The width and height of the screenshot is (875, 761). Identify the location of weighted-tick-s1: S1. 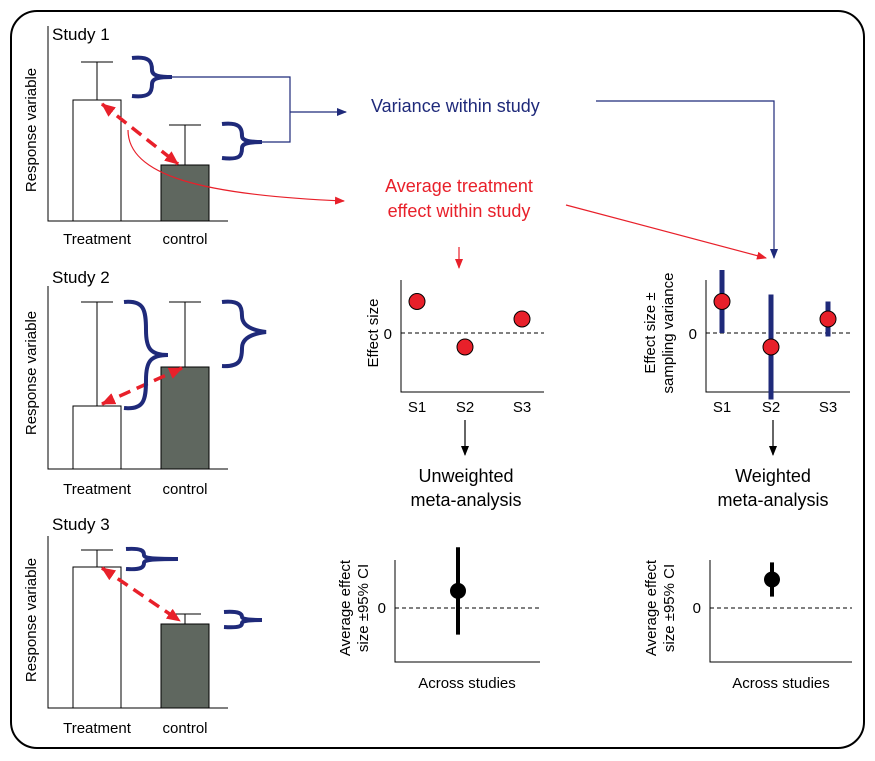
(722, 407).